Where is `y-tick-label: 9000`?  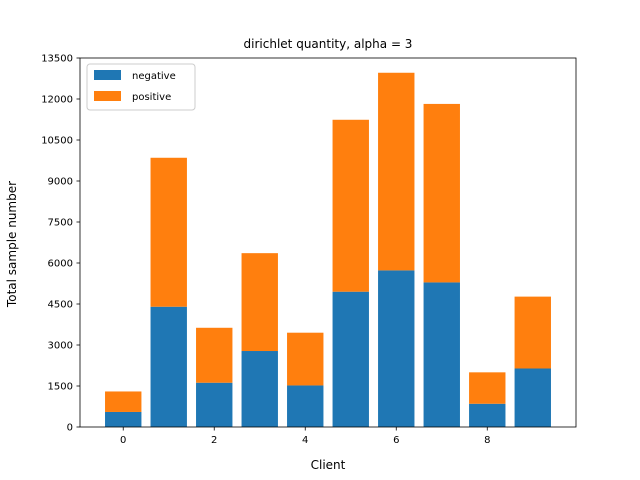 y-tick-label: 9000 is located at coordinates (60, 182).